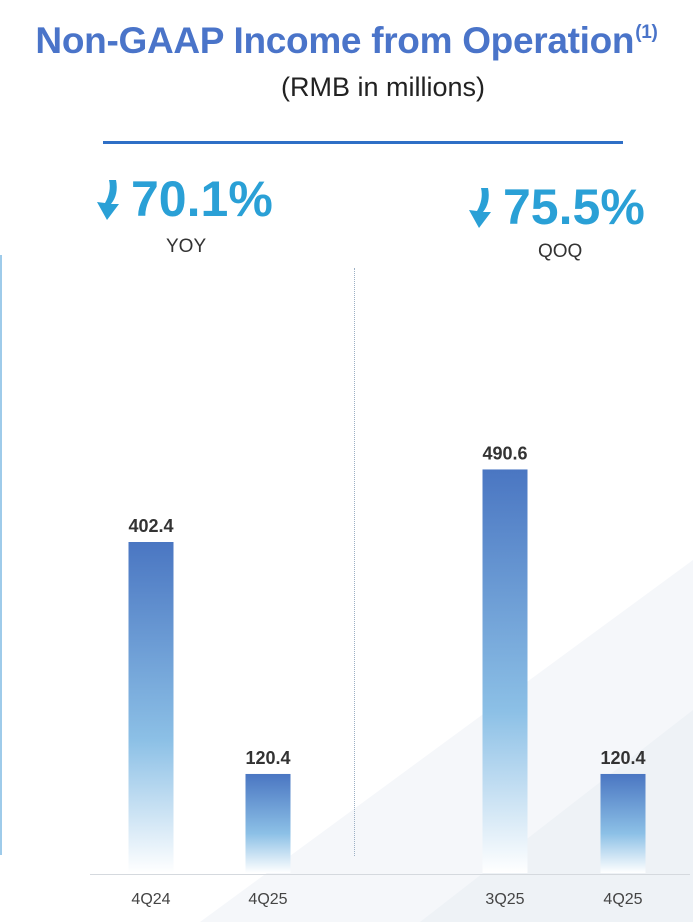  Describe the element at coordinates (151, 707) in the screenshot. I see `bar-4q24` at that location.